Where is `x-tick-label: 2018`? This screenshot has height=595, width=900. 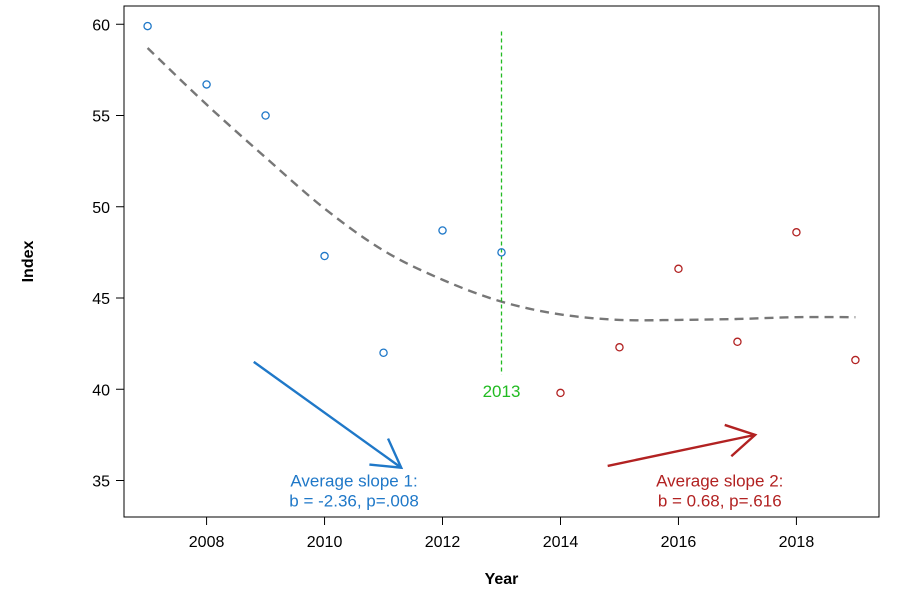
x-tick-label: 2018 is located at coordinates (797, 542).